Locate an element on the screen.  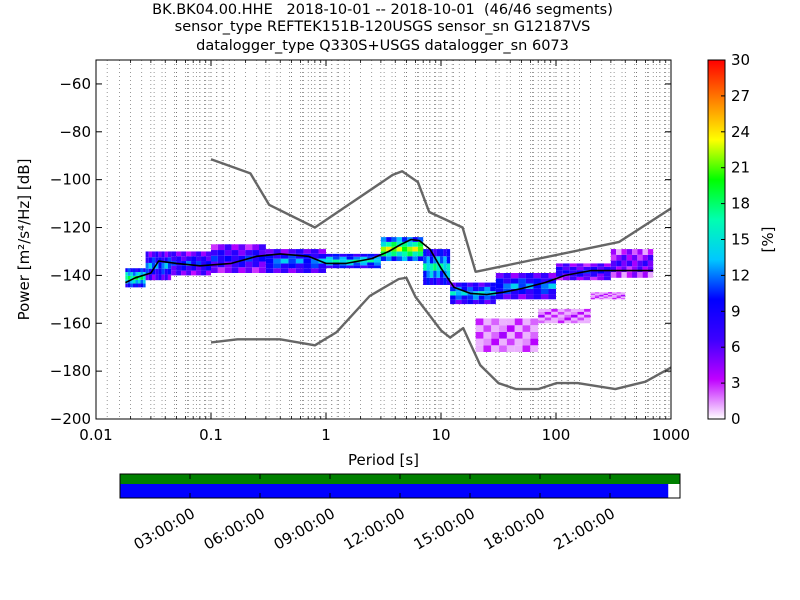
timeline-tick-label: 06:00:00 is located at coordinates (234, 528).